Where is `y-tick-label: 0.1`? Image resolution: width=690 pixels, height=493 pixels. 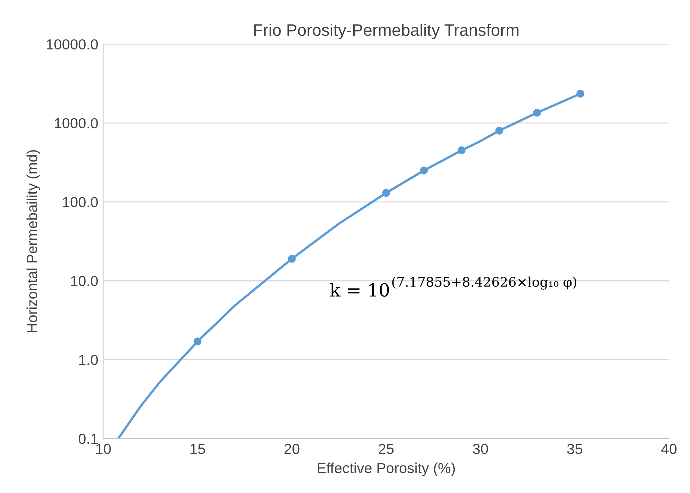
y-tick-label: 0.1 is located at coordinates (88, 439).